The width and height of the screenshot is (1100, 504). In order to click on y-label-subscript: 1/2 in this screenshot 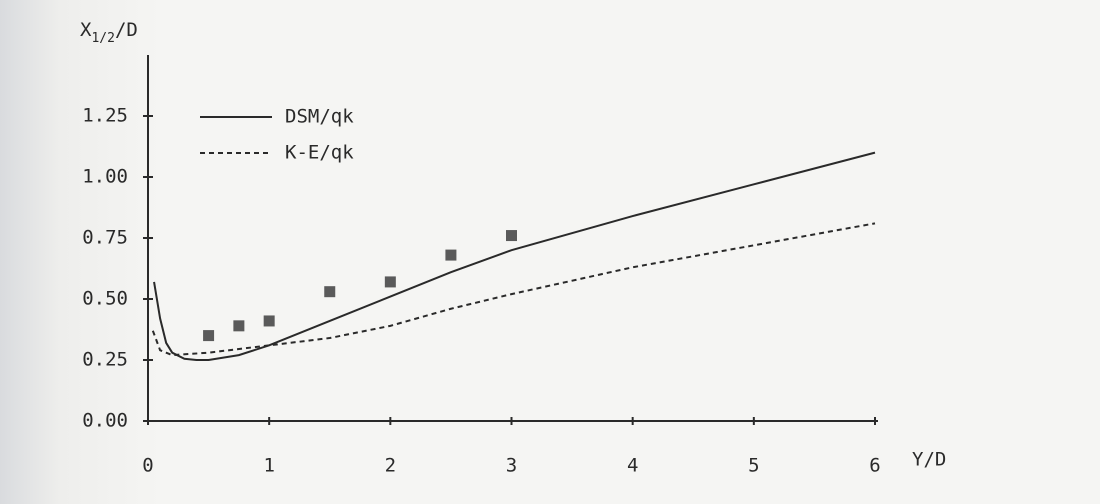, I will do `click(102, 38)`.